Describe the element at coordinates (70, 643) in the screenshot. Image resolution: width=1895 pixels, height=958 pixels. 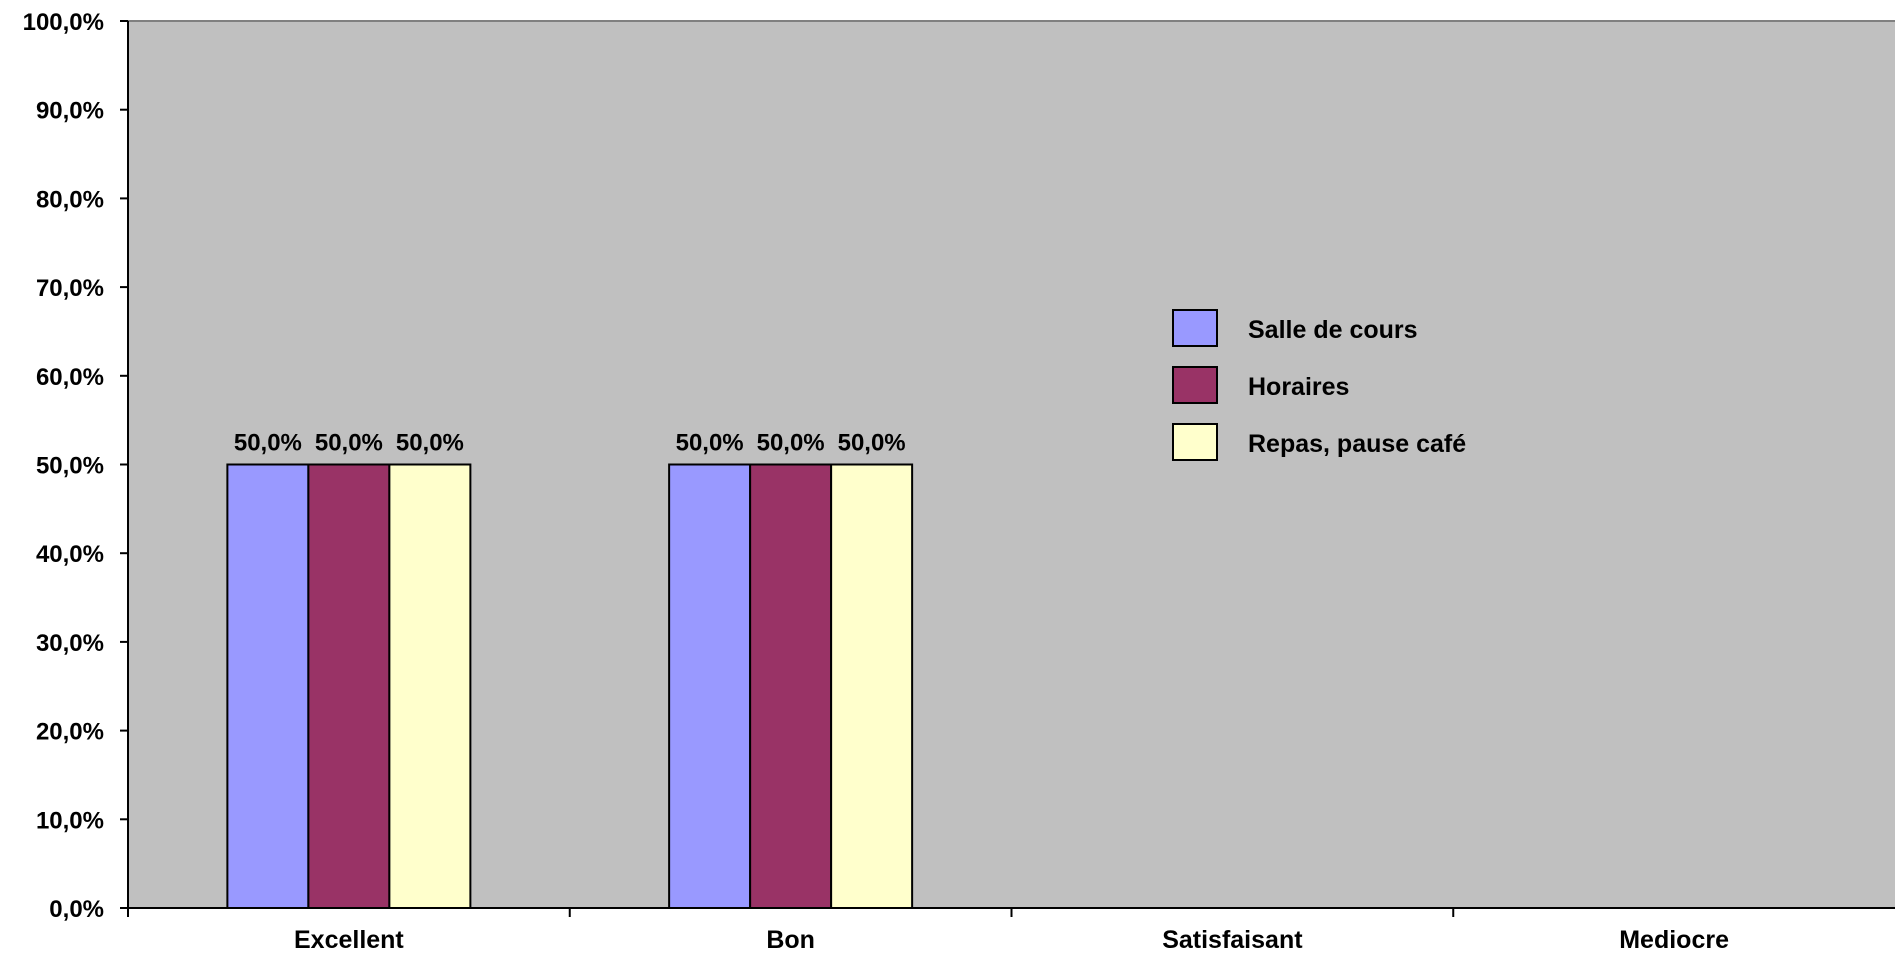
I see `y-tick-label: 30,0%` at that location.